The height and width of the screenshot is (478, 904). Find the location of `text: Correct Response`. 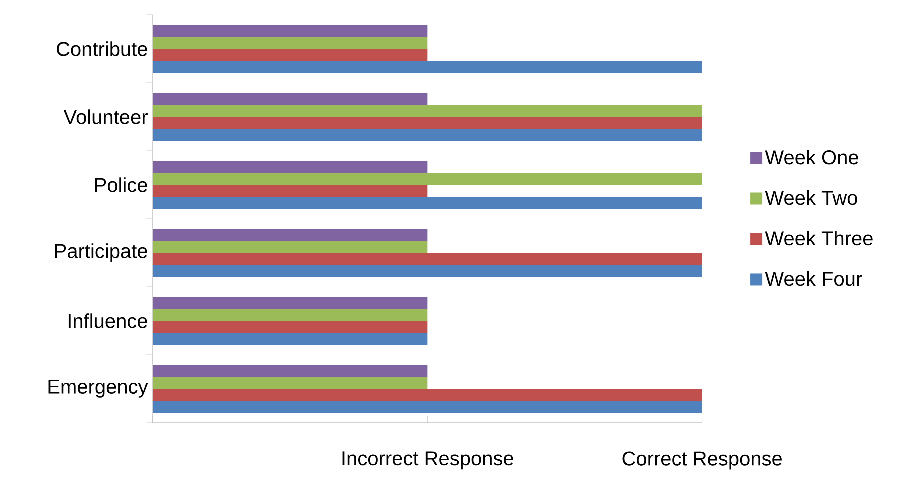

text: Correct Response is located at coordinates (702, 461).